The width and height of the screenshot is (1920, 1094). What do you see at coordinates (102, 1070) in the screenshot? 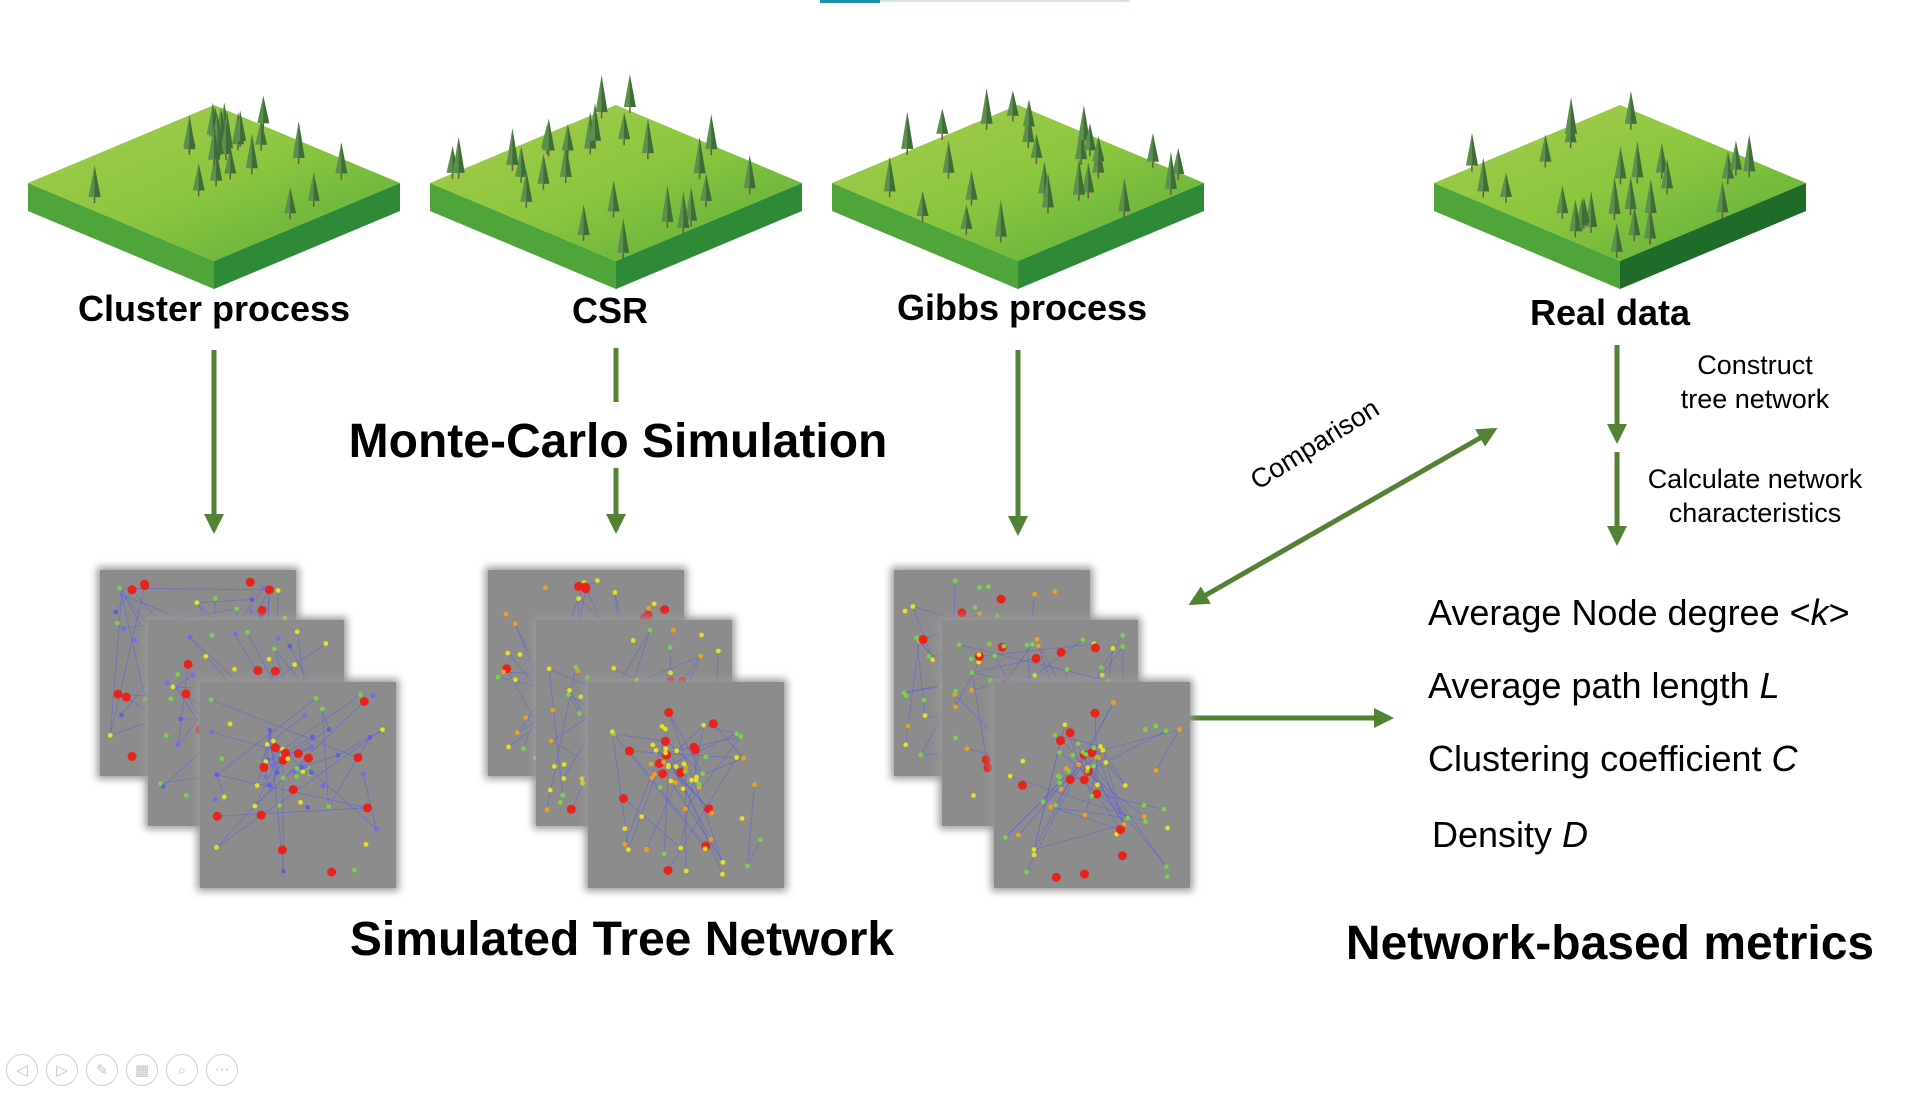
I see `pen-icon: ✎` at bounding box center [102, 1070].